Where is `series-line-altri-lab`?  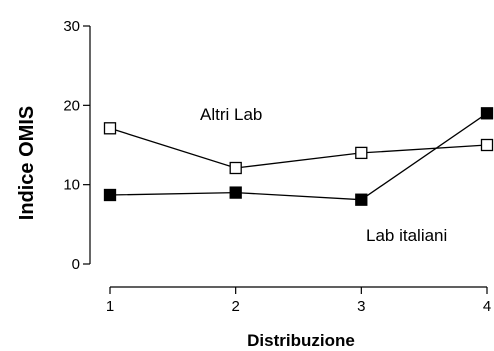
series-line-altri-lab is located at coordinates (298, 148).